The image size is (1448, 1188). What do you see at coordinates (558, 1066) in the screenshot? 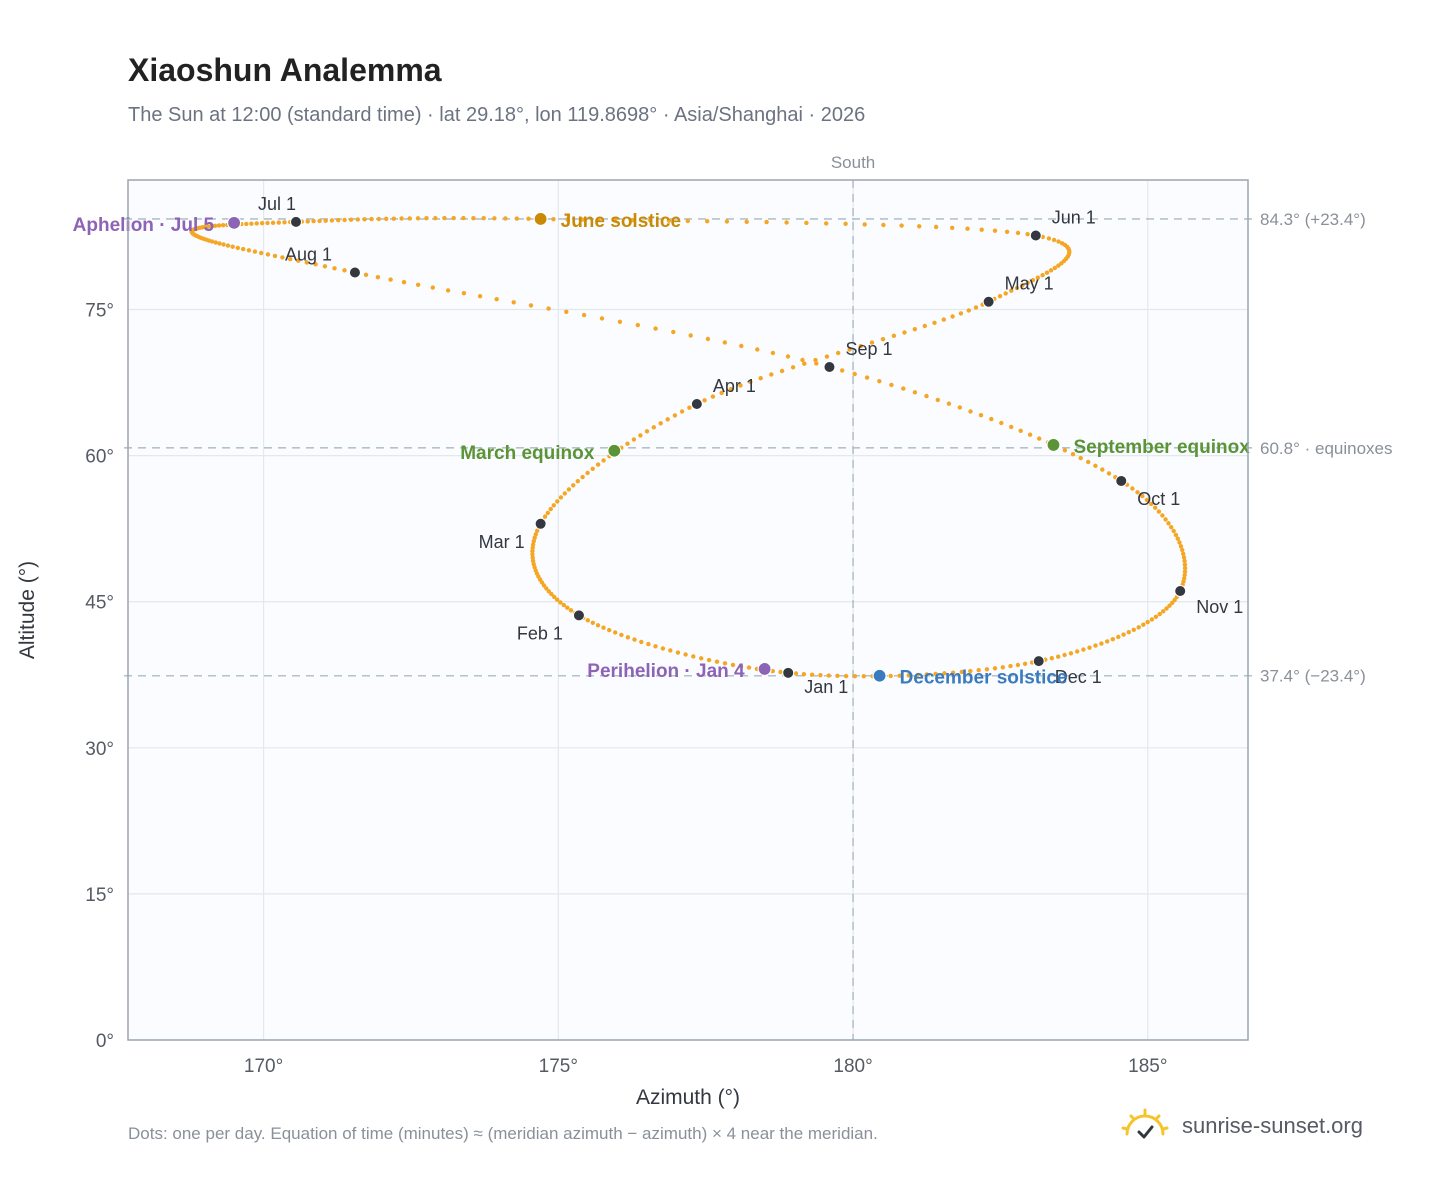
I see `x-tick-label: 175°` at bounding box center [558, 1066].